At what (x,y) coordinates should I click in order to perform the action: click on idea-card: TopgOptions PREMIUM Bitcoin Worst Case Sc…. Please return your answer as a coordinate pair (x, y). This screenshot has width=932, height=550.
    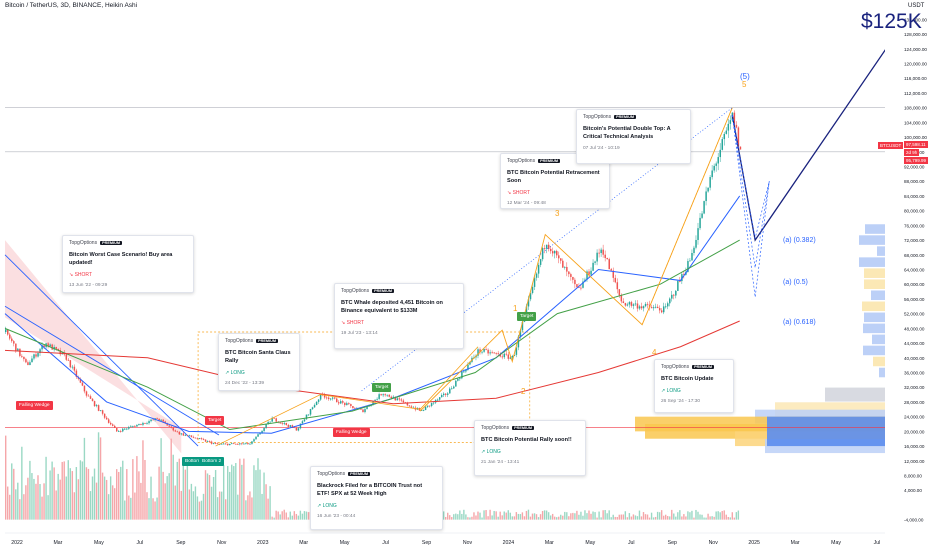
    Looking at the image, I should click on (128, 264).